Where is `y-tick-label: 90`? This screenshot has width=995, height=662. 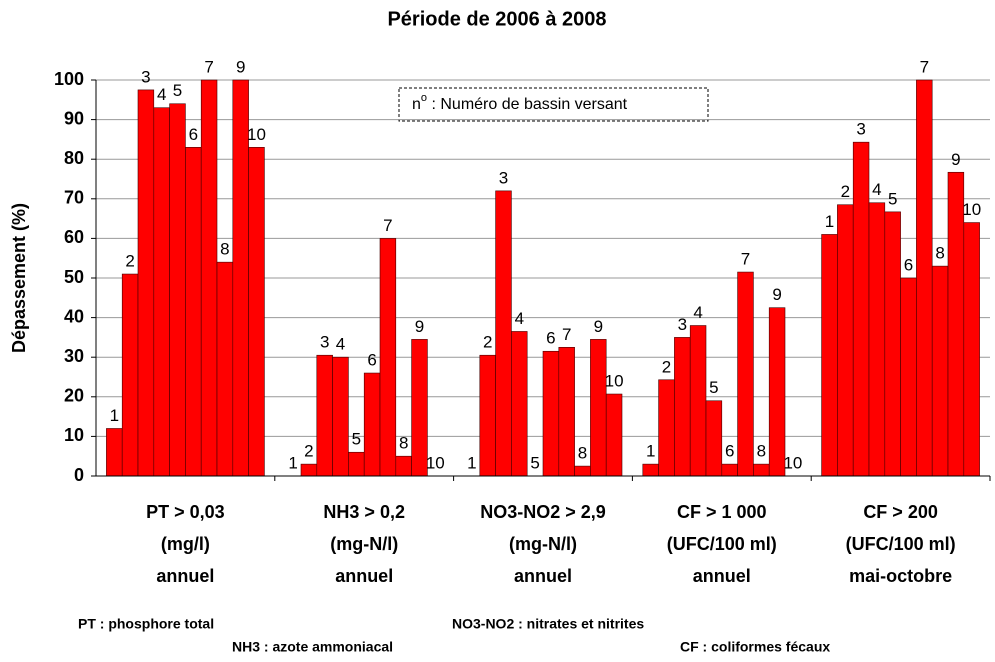
y-tick-label: 90 is located at coordinates (74, 118).